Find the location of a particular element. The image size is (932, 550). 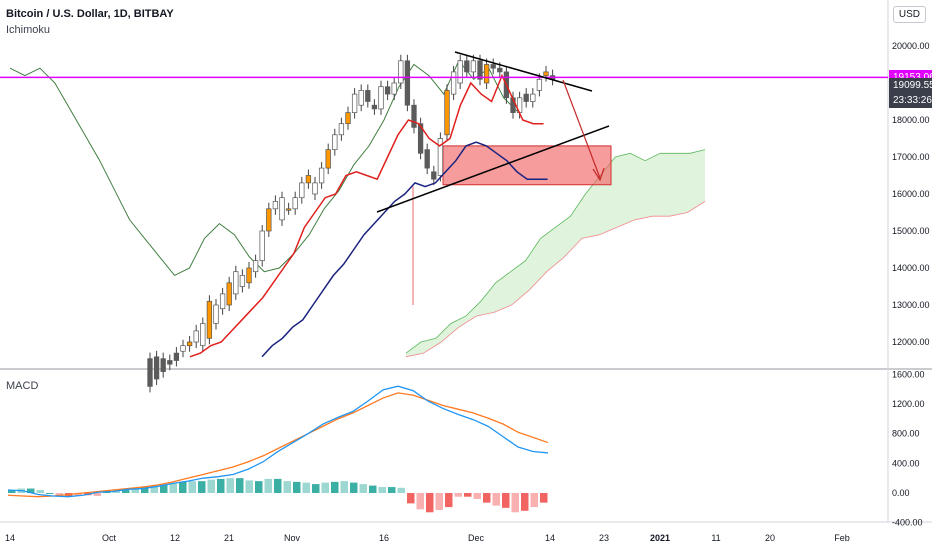

ichimoku-cloud is located at coordinates (555, 253).